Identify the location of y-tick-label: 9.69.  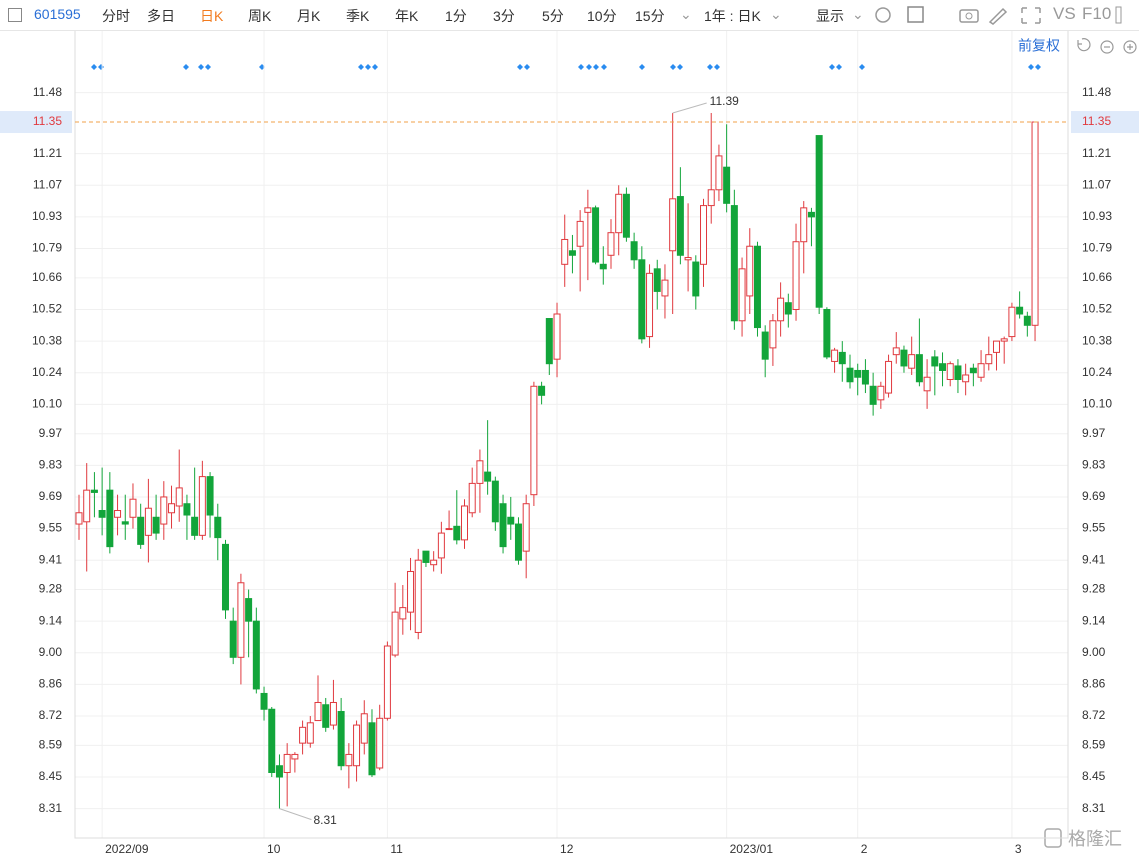
(51, 496).